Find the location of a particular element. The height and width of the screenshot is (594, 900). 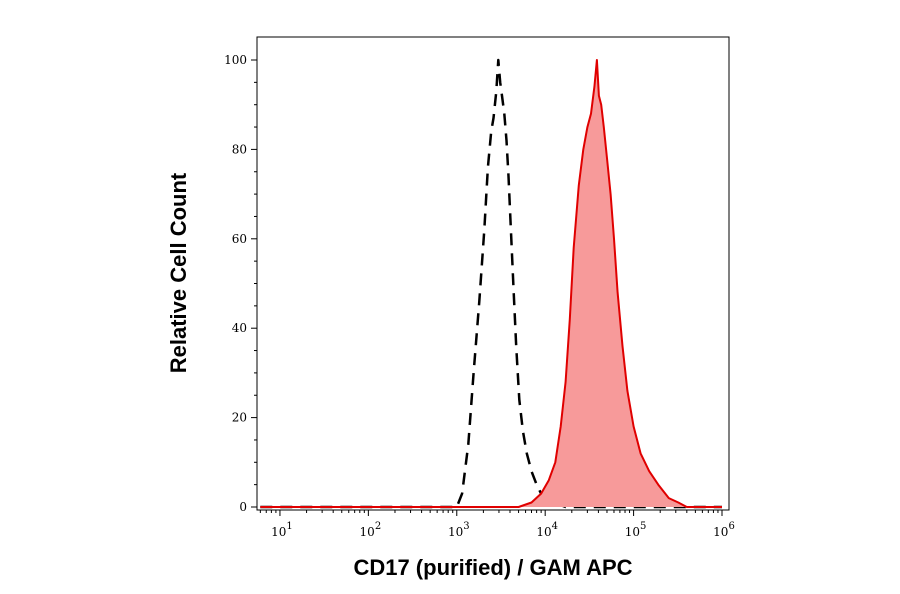

x-tick-label: 10⁴ is located at coordinates (547, 530).